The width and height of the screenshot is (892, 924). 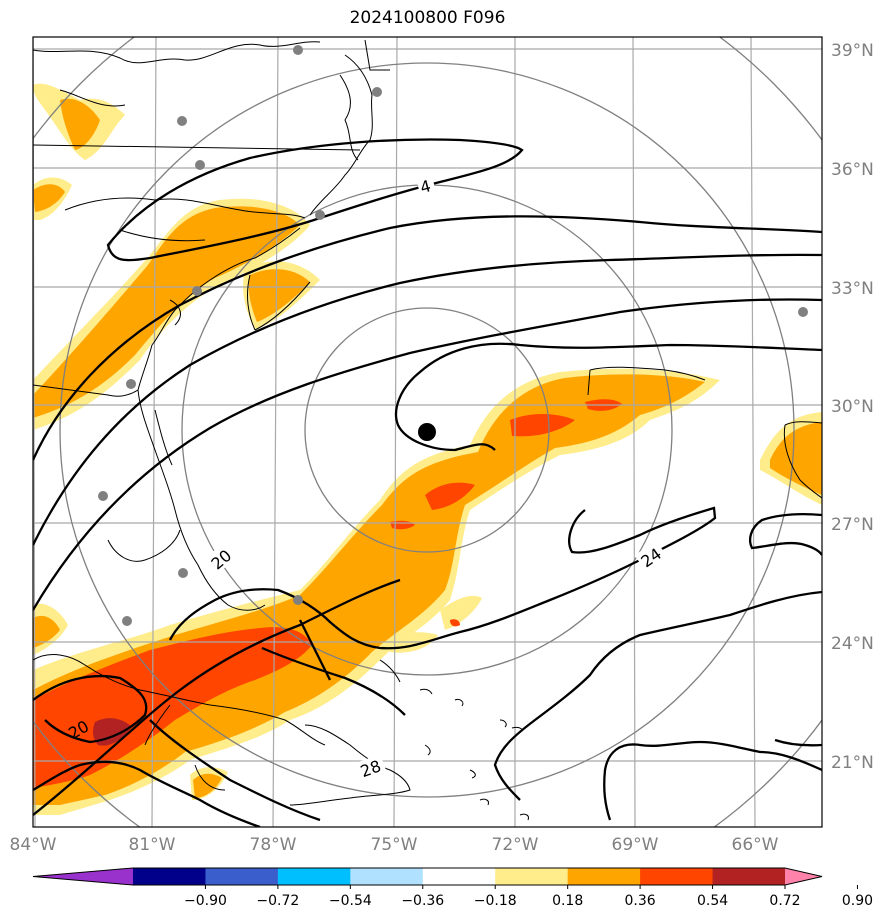 I want to click on contour-label: 4, so click(x=425, y=186).